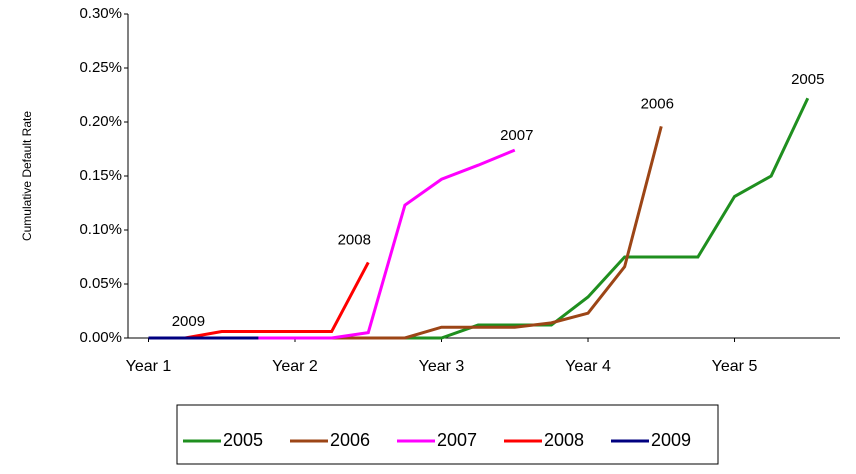  I want to click on y-tick-label: 0.20%, so click(100, 121).